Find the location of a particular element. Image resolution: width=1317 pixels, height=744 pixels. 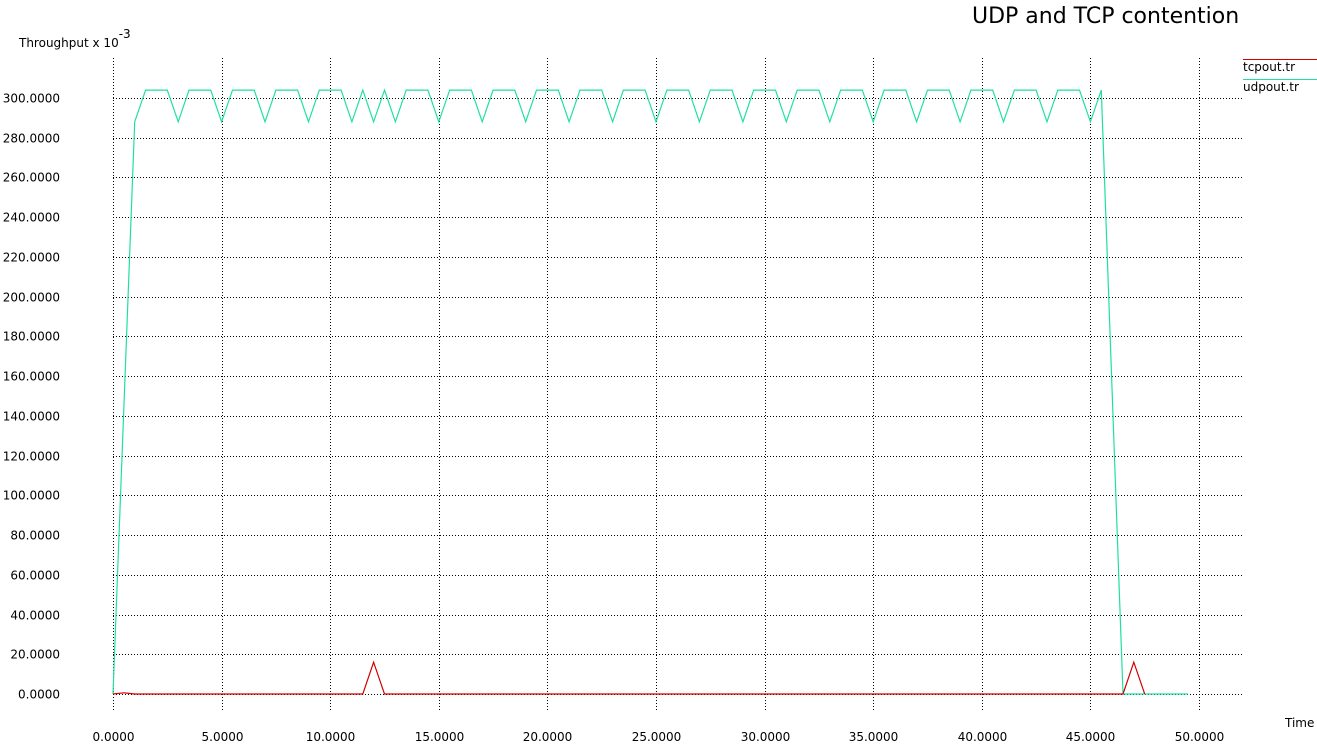

x-tick-label: 30.0000 is located at coordinates (766, 737).